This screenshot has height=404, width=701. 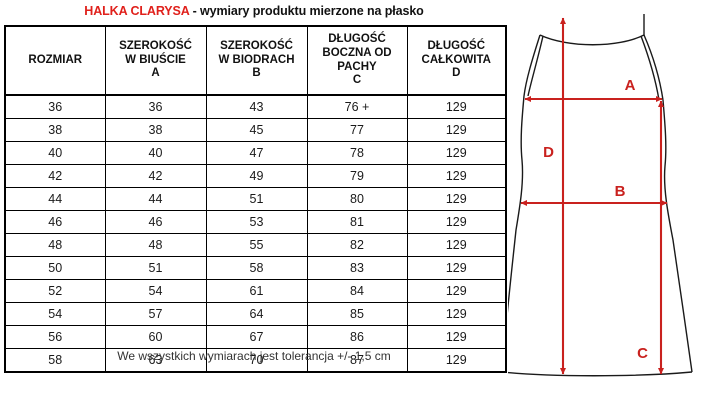 What do you see at coordinates (55, 360) in the screenshot?
I see `cell-size: 58` at bounding box center [55, 360].